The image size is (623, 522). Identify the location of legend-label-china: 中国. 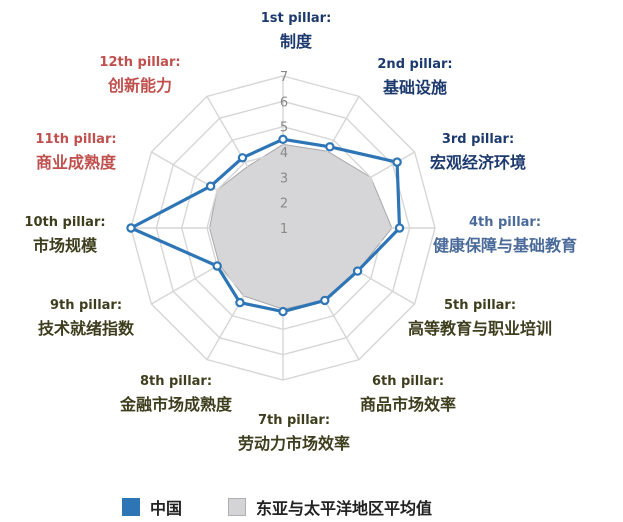
(166, 508).